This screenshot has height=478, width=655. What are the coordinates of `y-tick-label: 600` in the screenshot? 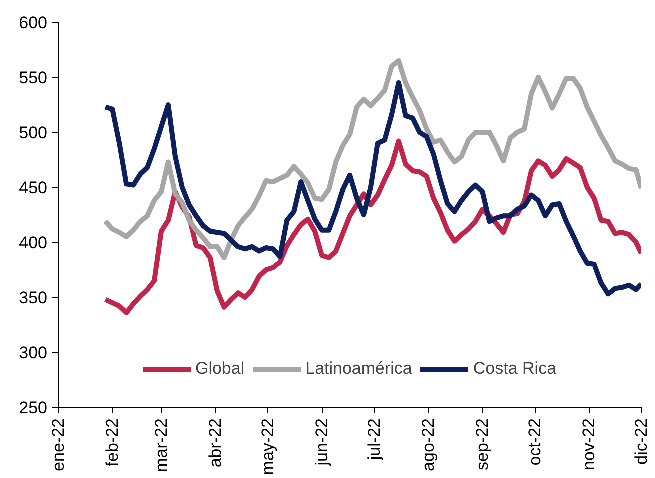 It's located at (33, 23).